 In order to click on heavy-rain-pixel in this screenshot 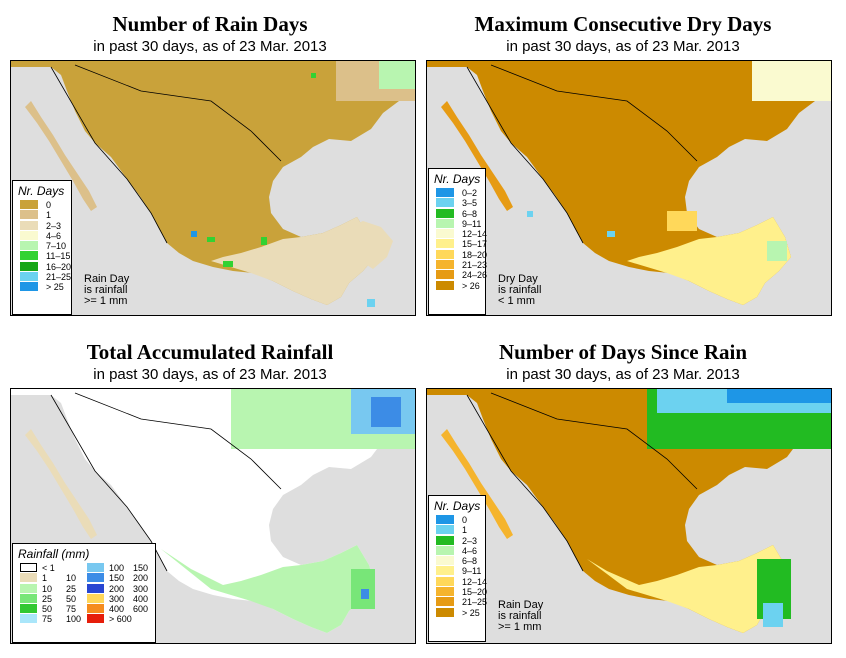, I will do `click(365, 594)`.